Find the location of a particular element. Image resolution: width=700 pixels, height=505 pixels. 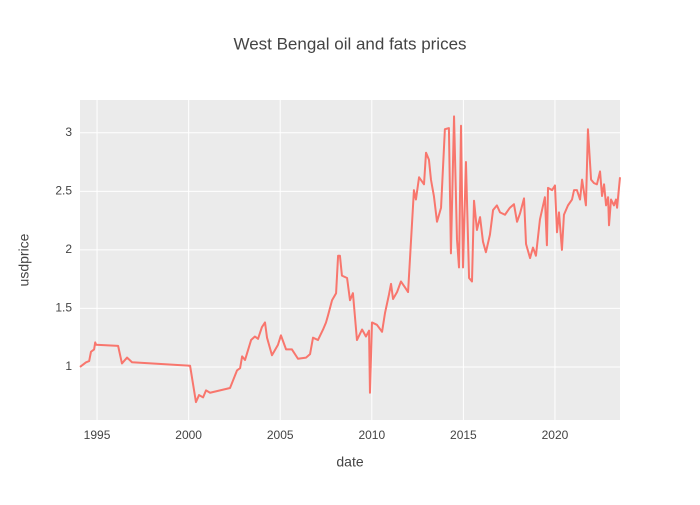

x-tick-label: 2010 is located at coordinates (371, 435).